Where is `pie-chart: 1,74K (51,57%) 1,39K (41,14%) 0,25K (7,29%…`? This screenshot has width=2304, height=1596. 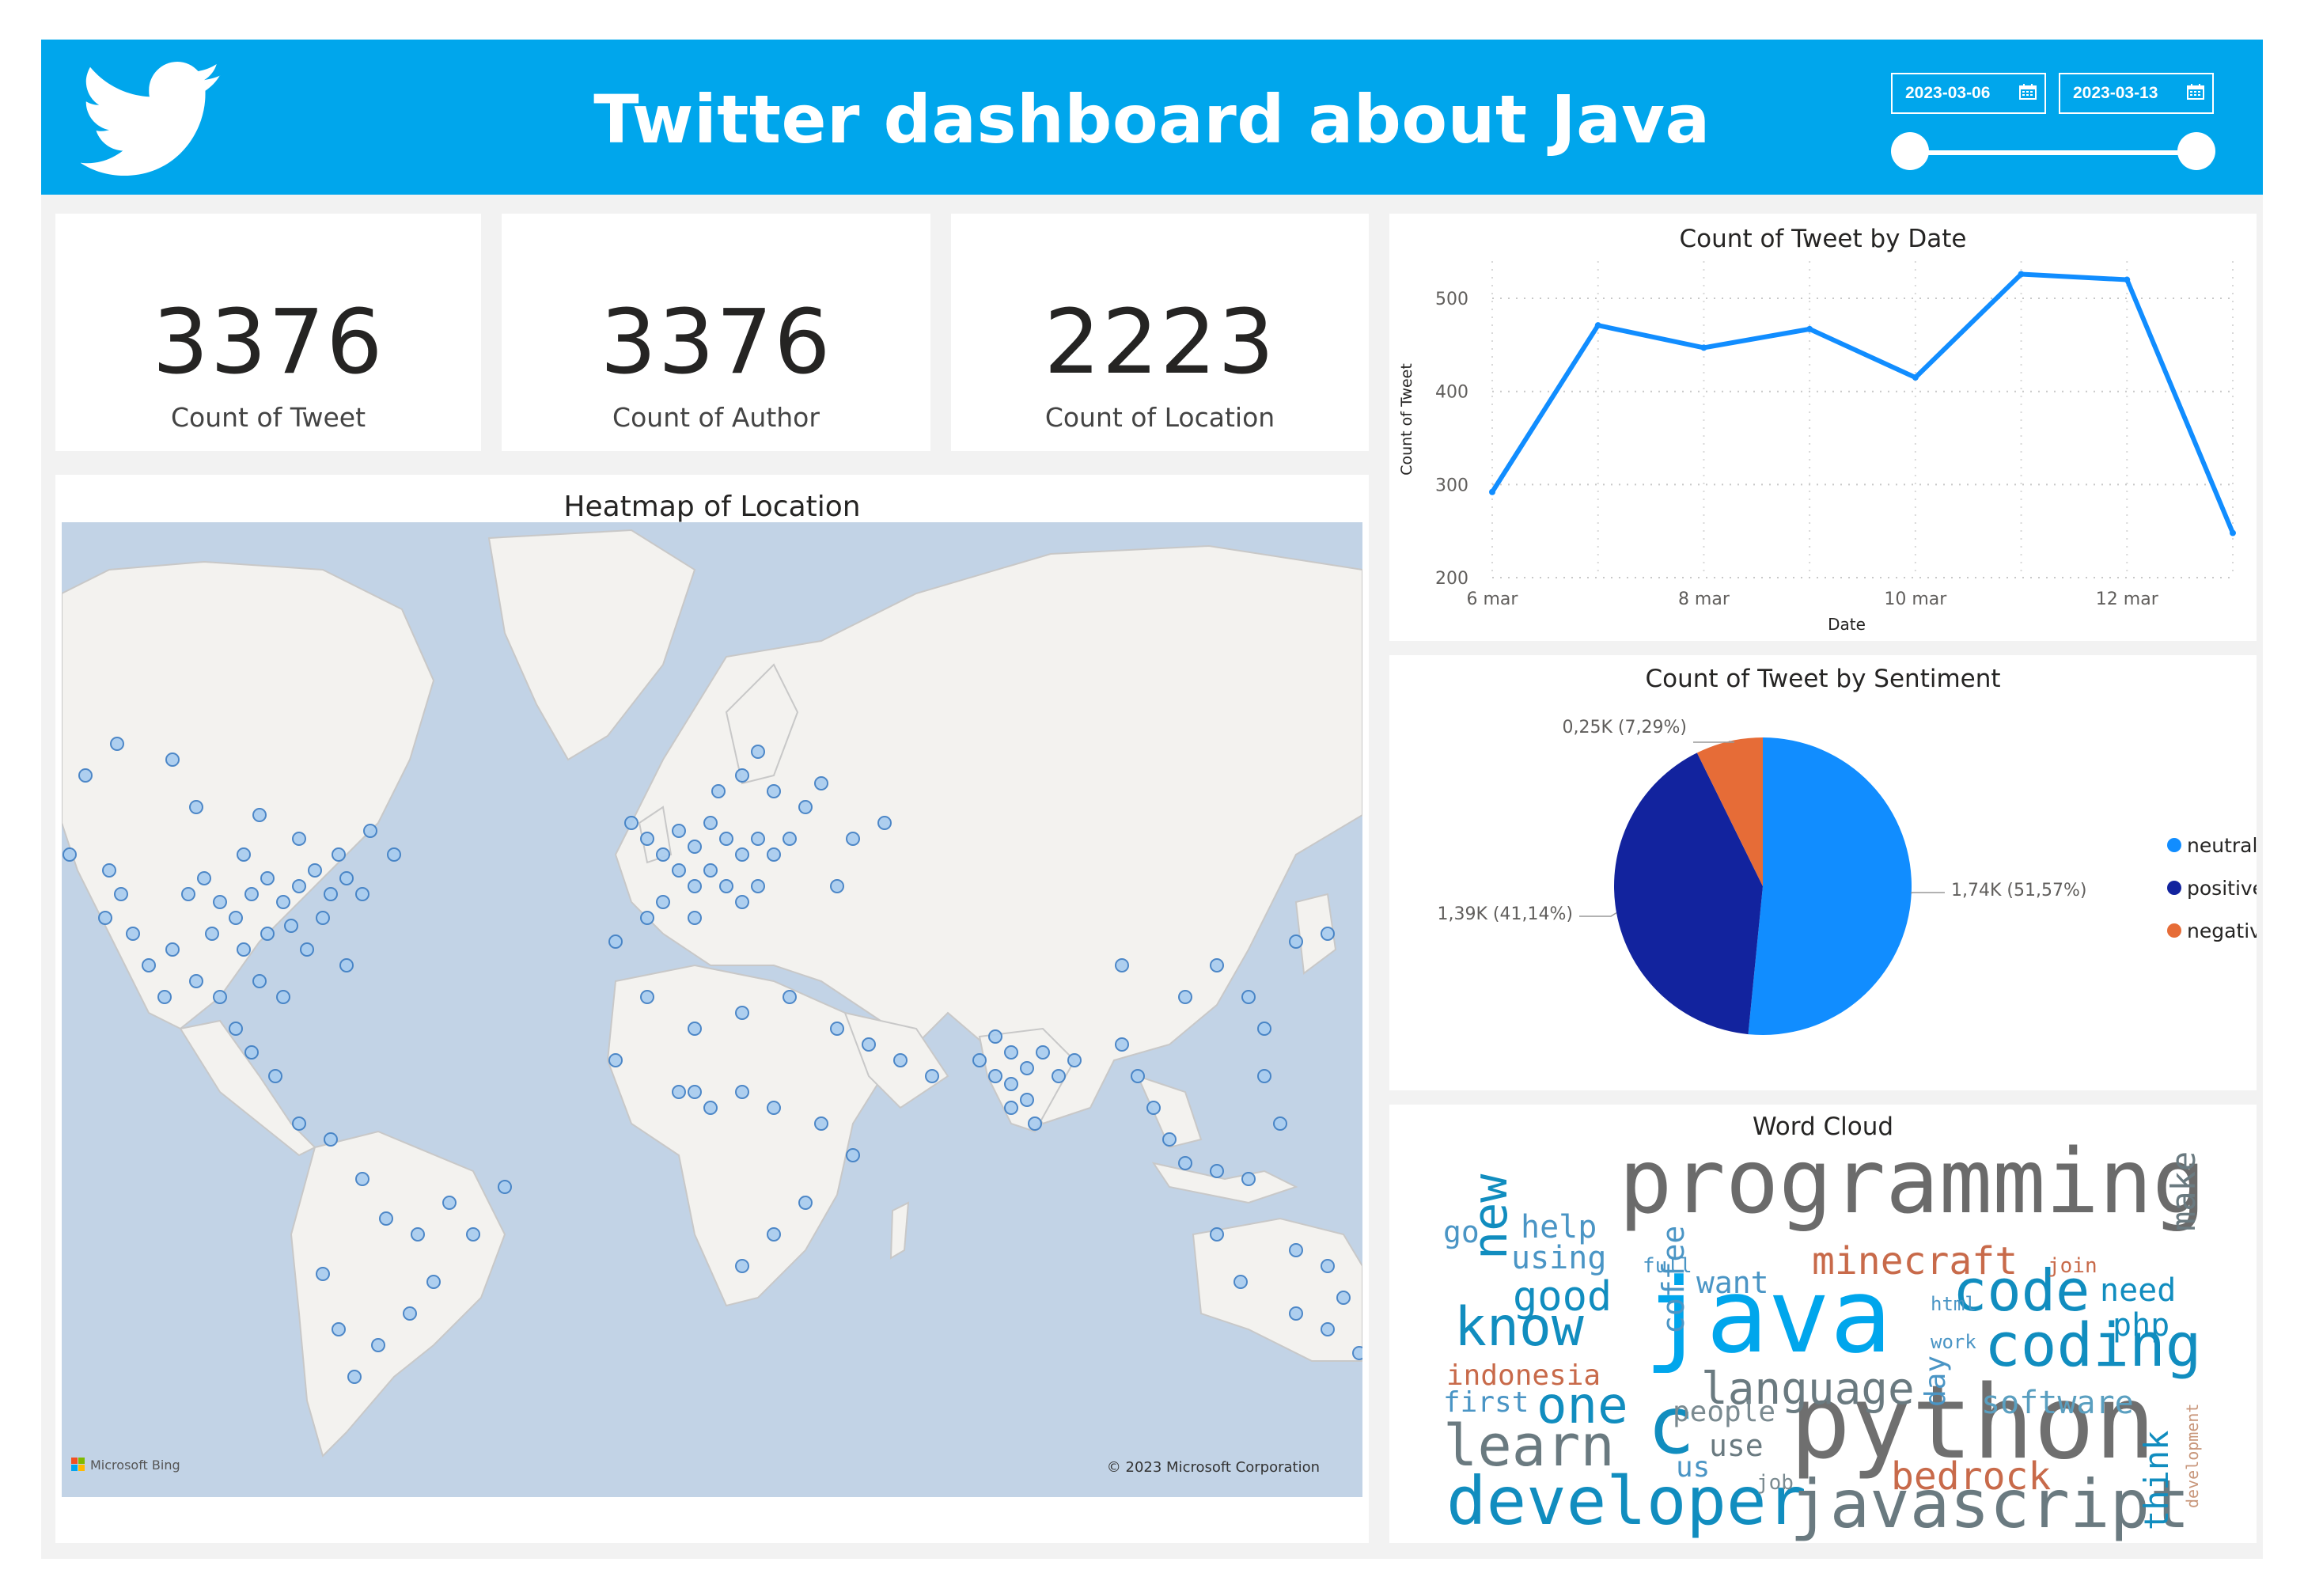
pie-chart: 1,74K (51,57%) 1,39K (41,14%) 0,25K (7,29%… is located at coordinates (1823, 872).